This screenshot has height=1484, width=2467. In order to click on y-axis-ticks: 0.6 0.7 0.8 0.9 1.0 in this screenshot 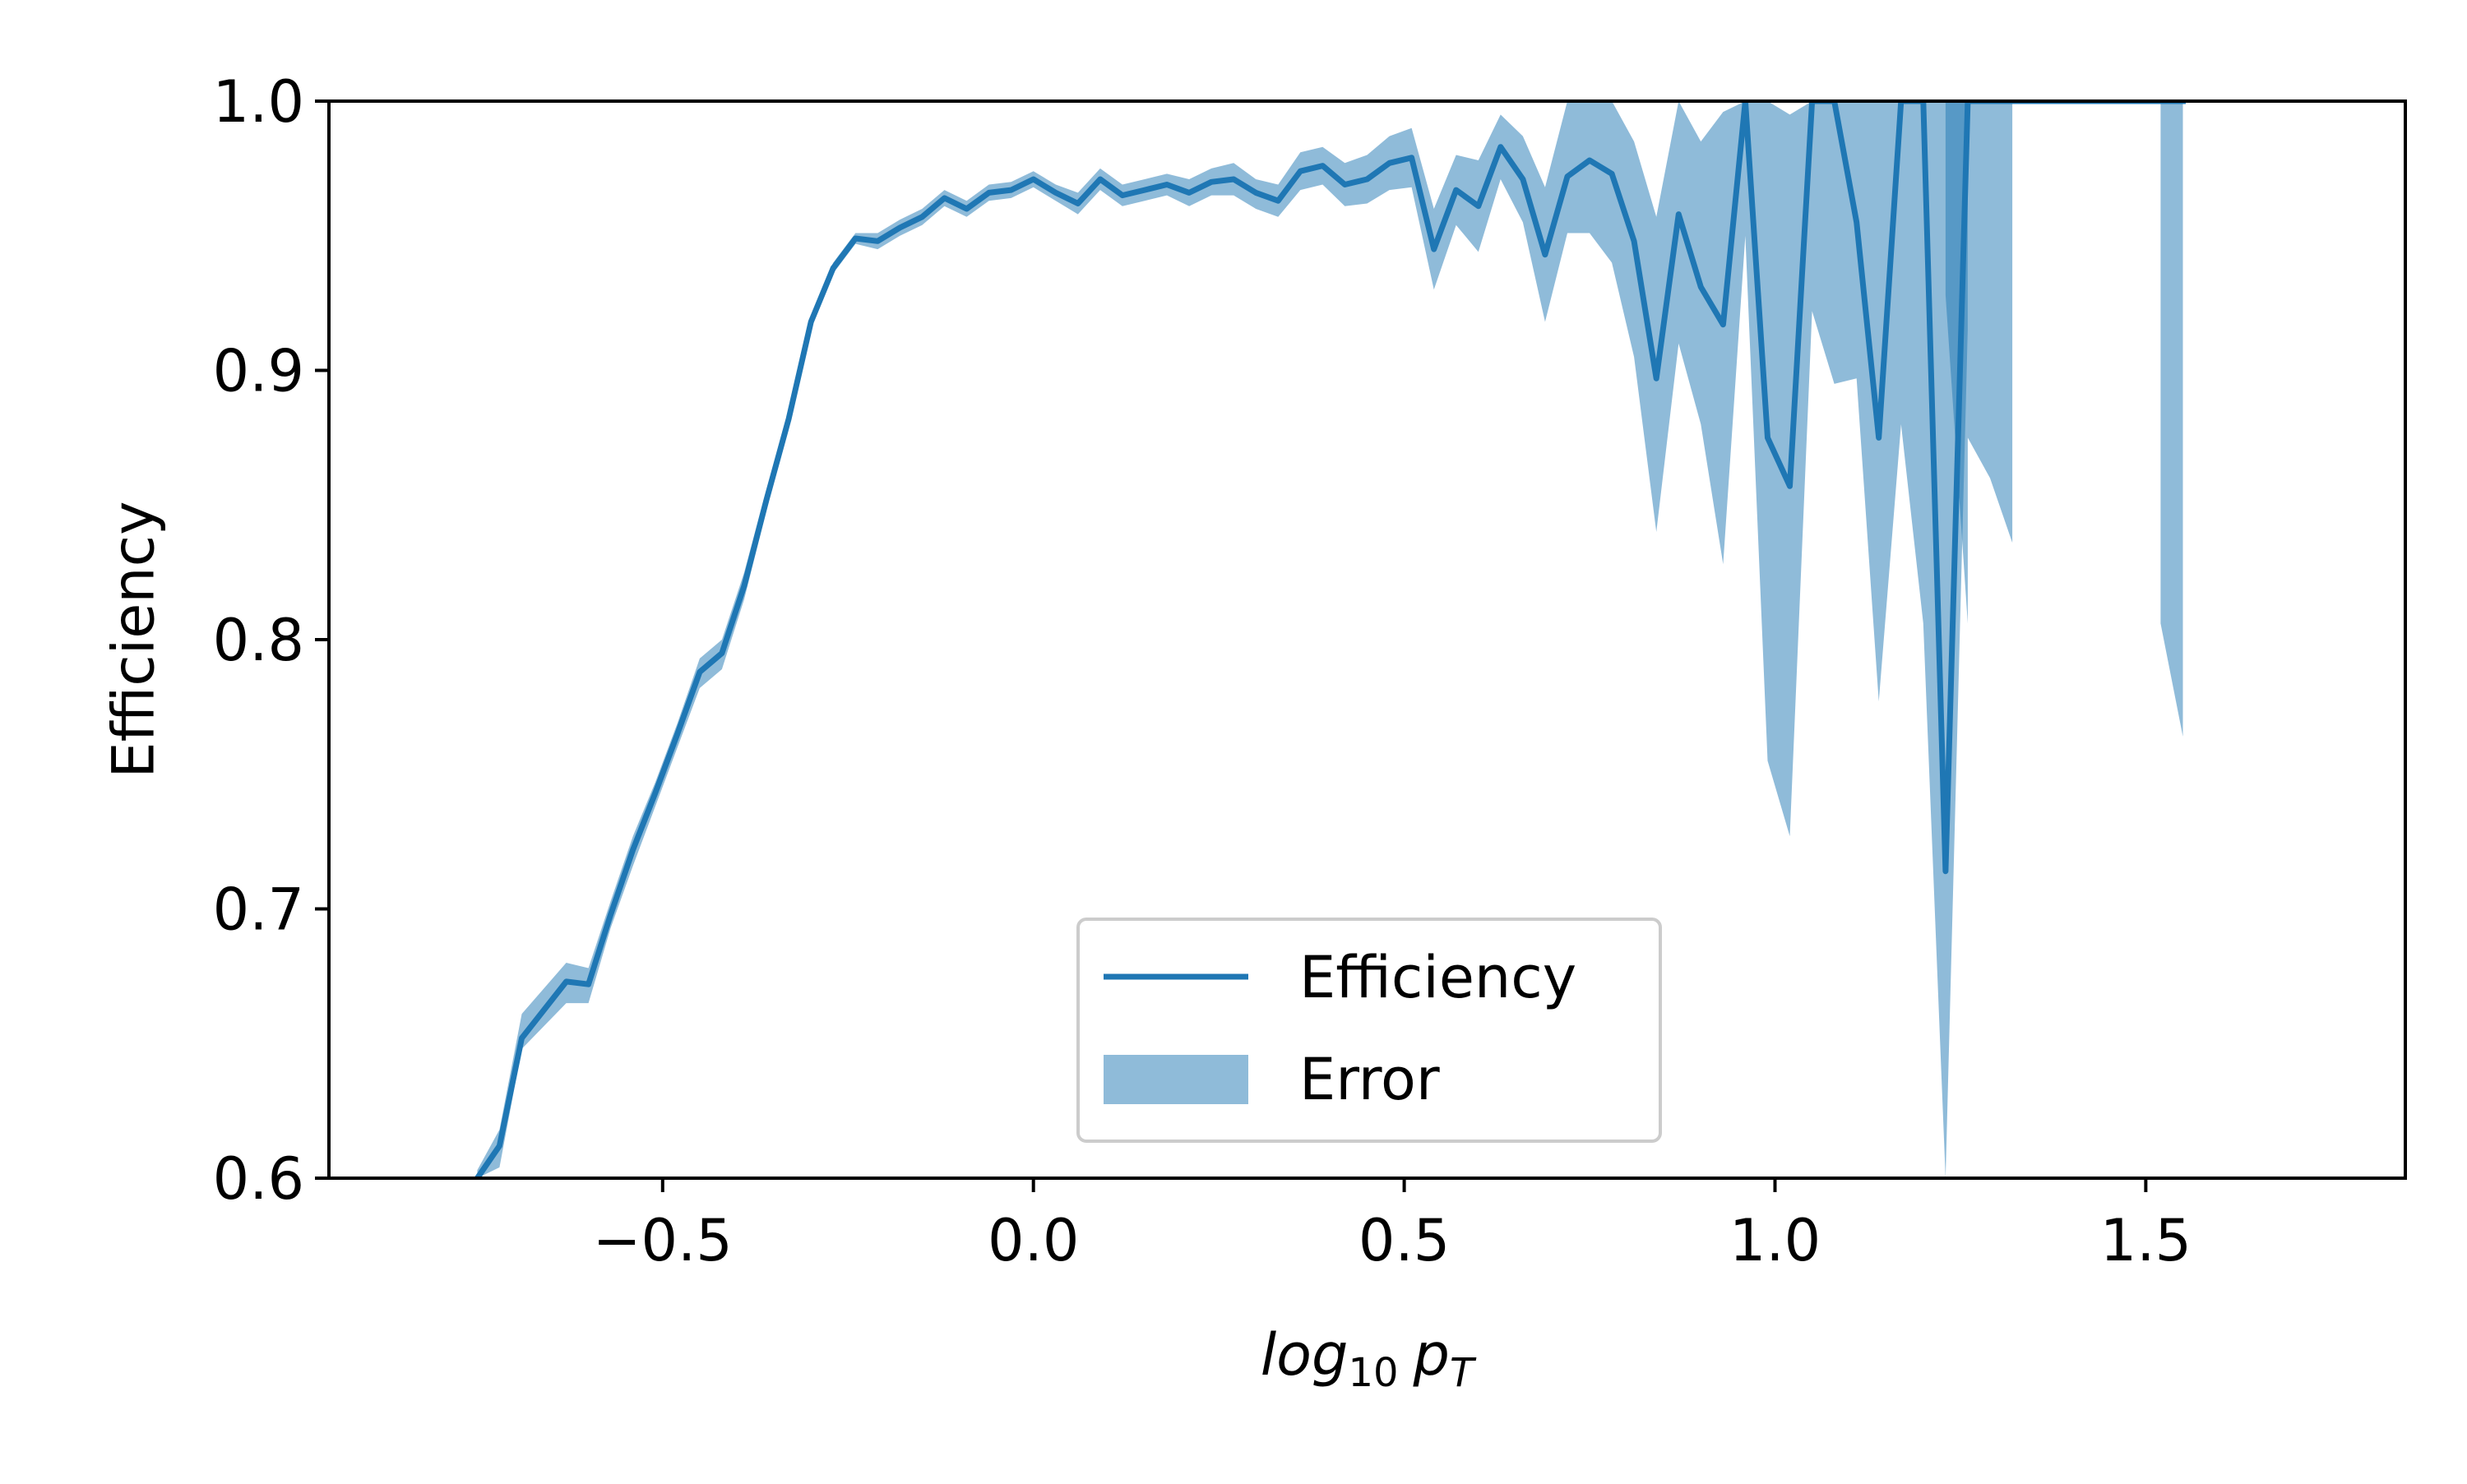, I will do `click(271, 641)`.